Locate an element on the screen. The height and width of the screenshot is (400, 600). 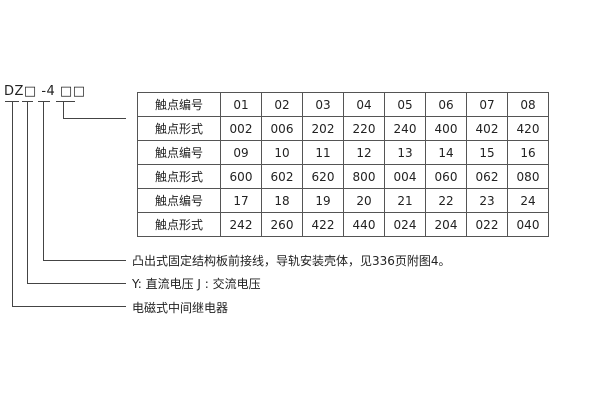
table-cell: 11 is located at coordinates (323, 152).